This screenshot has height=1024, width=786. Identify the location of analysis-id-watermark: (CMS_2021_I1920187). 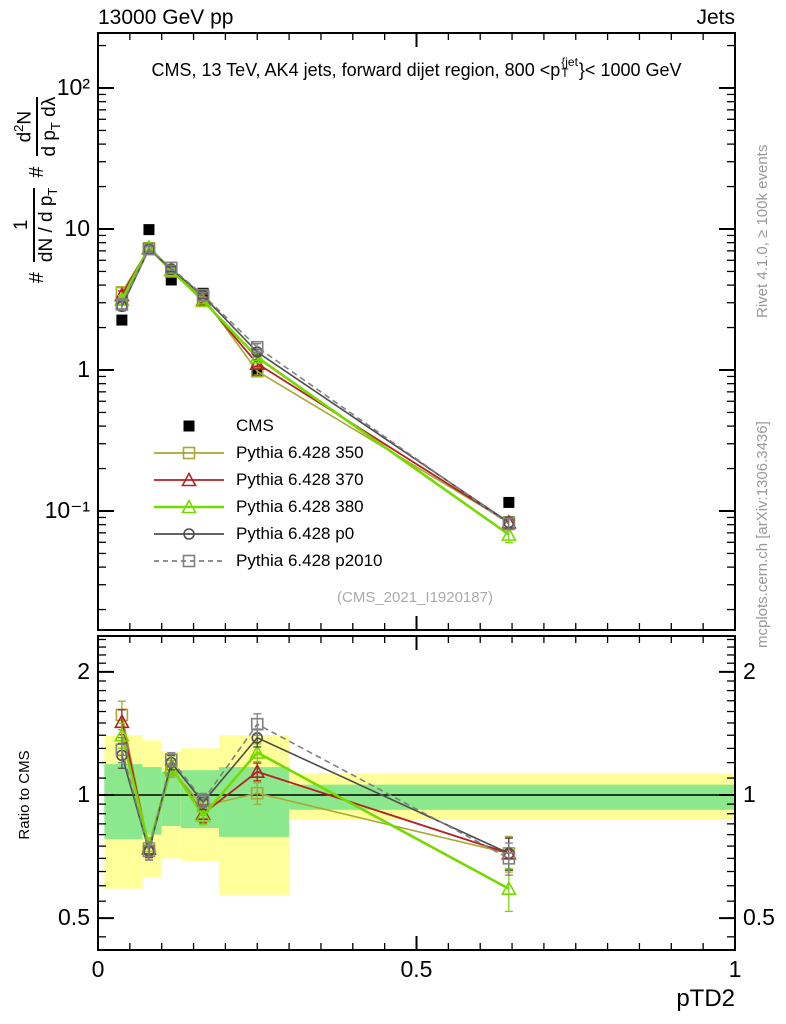
(415, 597).